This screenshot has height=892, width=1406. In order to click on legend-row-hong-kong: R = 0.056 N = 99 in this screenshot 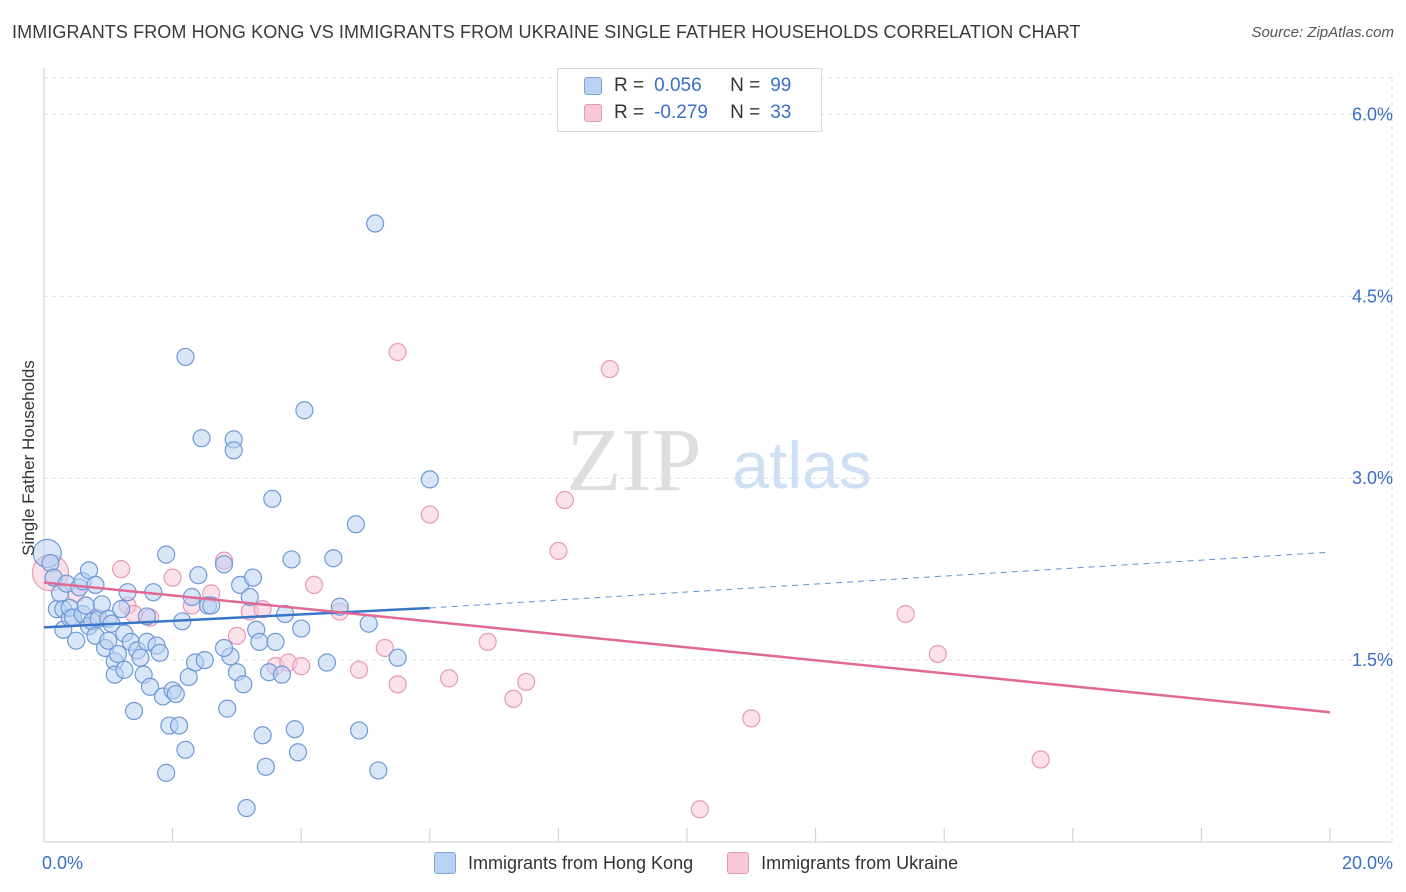, I will do `click(687, 86)`.